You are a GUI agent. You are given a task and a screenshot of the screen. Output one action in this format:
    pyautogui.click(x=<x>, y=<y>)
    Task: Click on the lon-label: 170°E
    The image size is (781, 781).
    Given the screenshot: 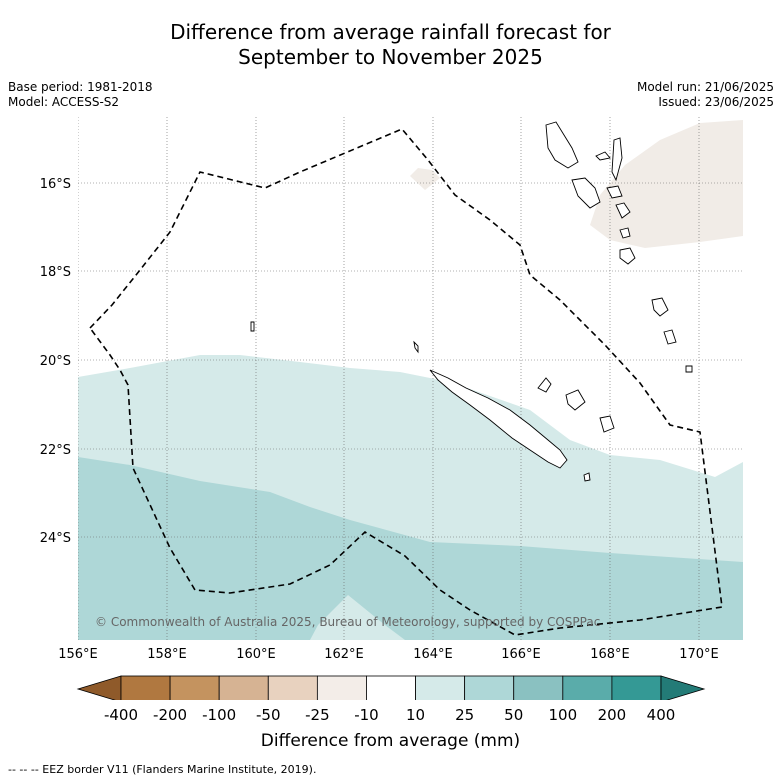 What is the action you would take?
    pyautogui.click(x=699, y=654)
    